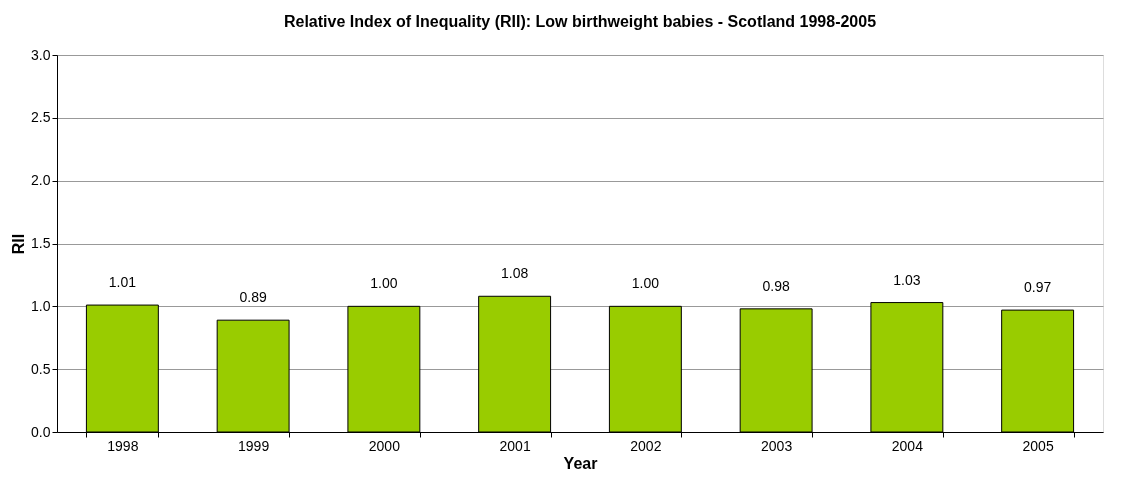 The image size is (1133, 497). What do you see at coordinates (41, 305) in the screenshot?
I see `y-tick-label: 1.0` at bounding box center [41, 305].